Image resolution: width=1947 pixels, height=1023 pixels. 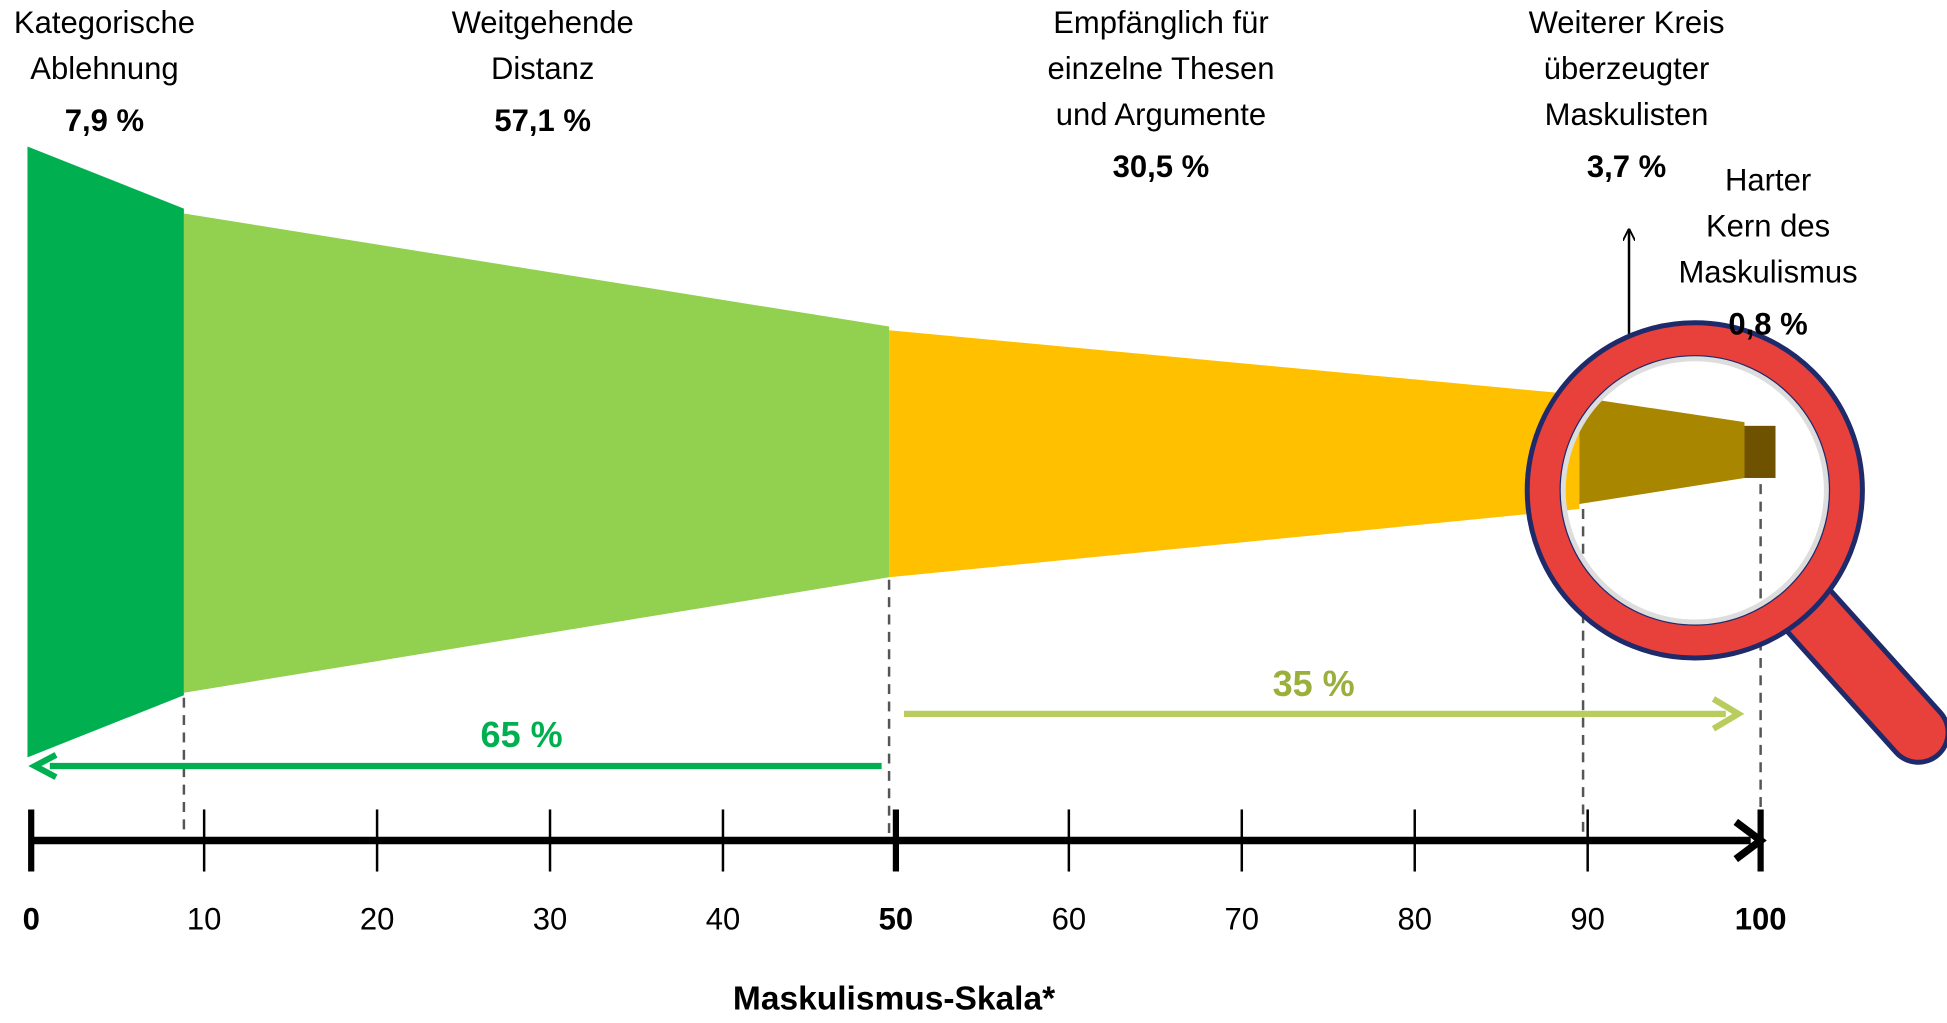 I want to click on segment-label: Empfänglich für, so click(x=1161, y=22).